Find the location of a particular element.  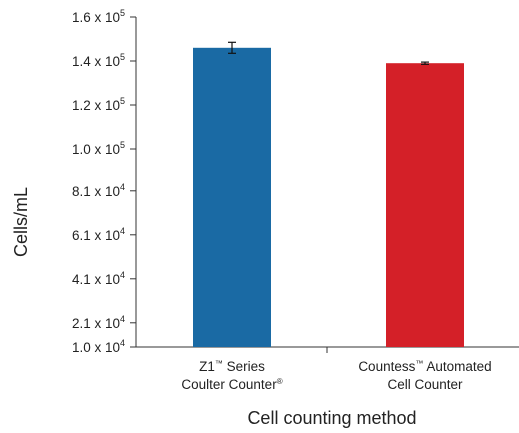

y-tick-label: 1.4 x 10⁵ is located at coordinates (98, 60).